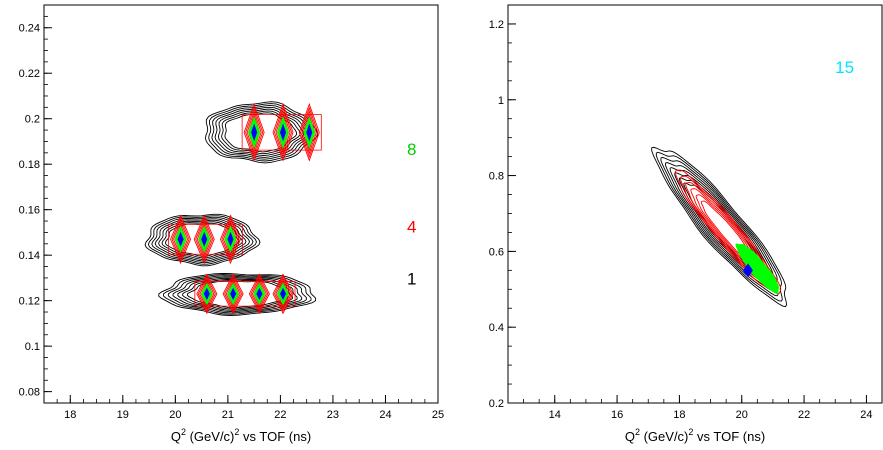  Describe the element at coordinates (29, 211) in the screenshot. I see `y-tick-label: 0.16` at that location.